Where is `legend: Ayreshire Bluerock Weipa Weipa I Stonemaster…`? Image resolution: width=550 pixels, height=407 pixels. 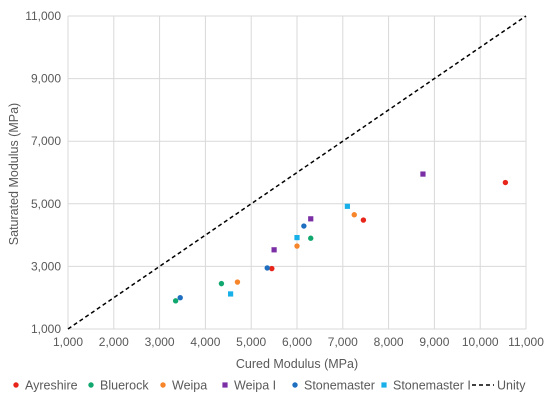 legend: Ayreshire Bluerock Weipa Weipa I Stonemaster… is located at coordinates (269, 386).